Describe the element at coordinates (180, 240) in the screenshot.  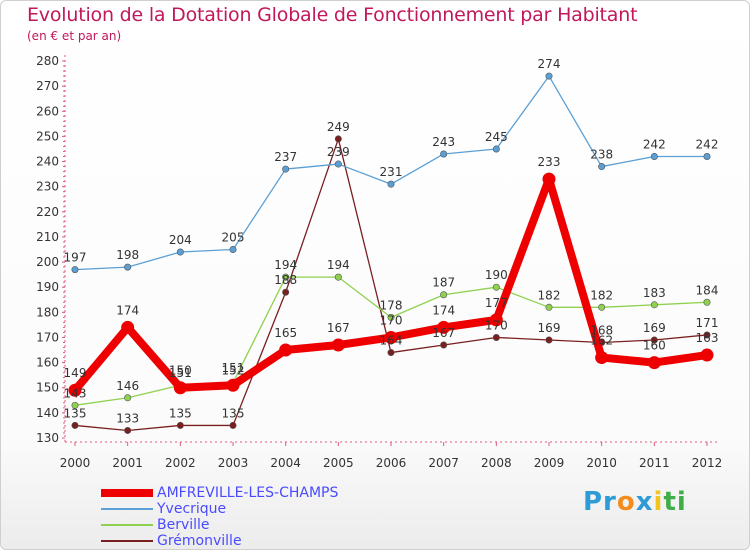
I see `data-label: 204` at that location.